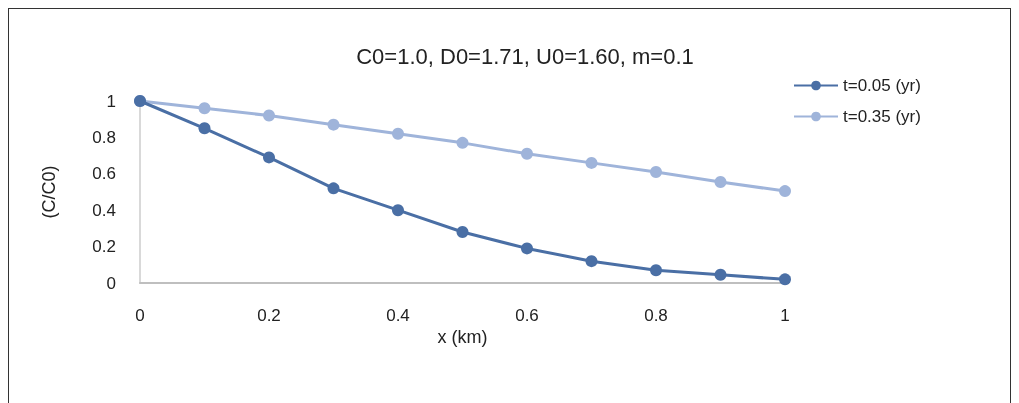 The image size is (1019, 403). I want to click on x-tick-label: 1, so click(785, 315).